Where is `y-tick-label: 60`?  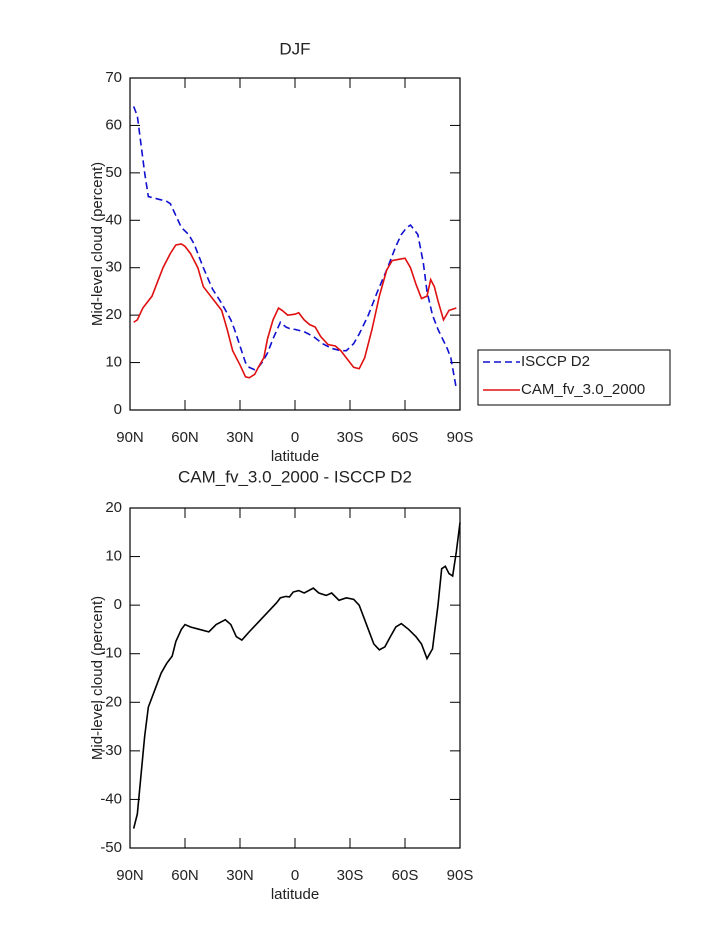
y-tick-label: 60 is located at coordinates (113, 124).